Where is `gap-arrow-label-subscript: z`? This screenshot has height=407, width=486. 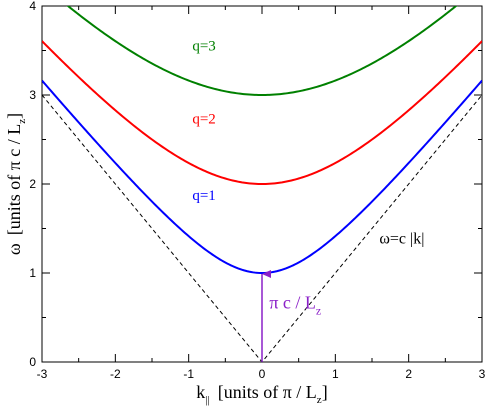
gap-arrow-label-subscript: z is located at coordinates (318, 311).